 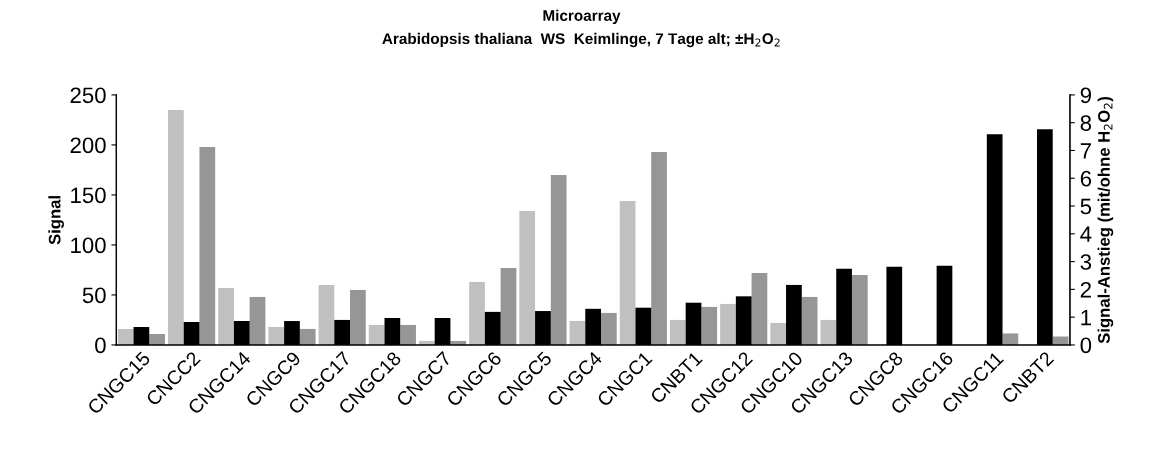 I want to click on y2-tick-label: 8, so click(x=1086, y=123).